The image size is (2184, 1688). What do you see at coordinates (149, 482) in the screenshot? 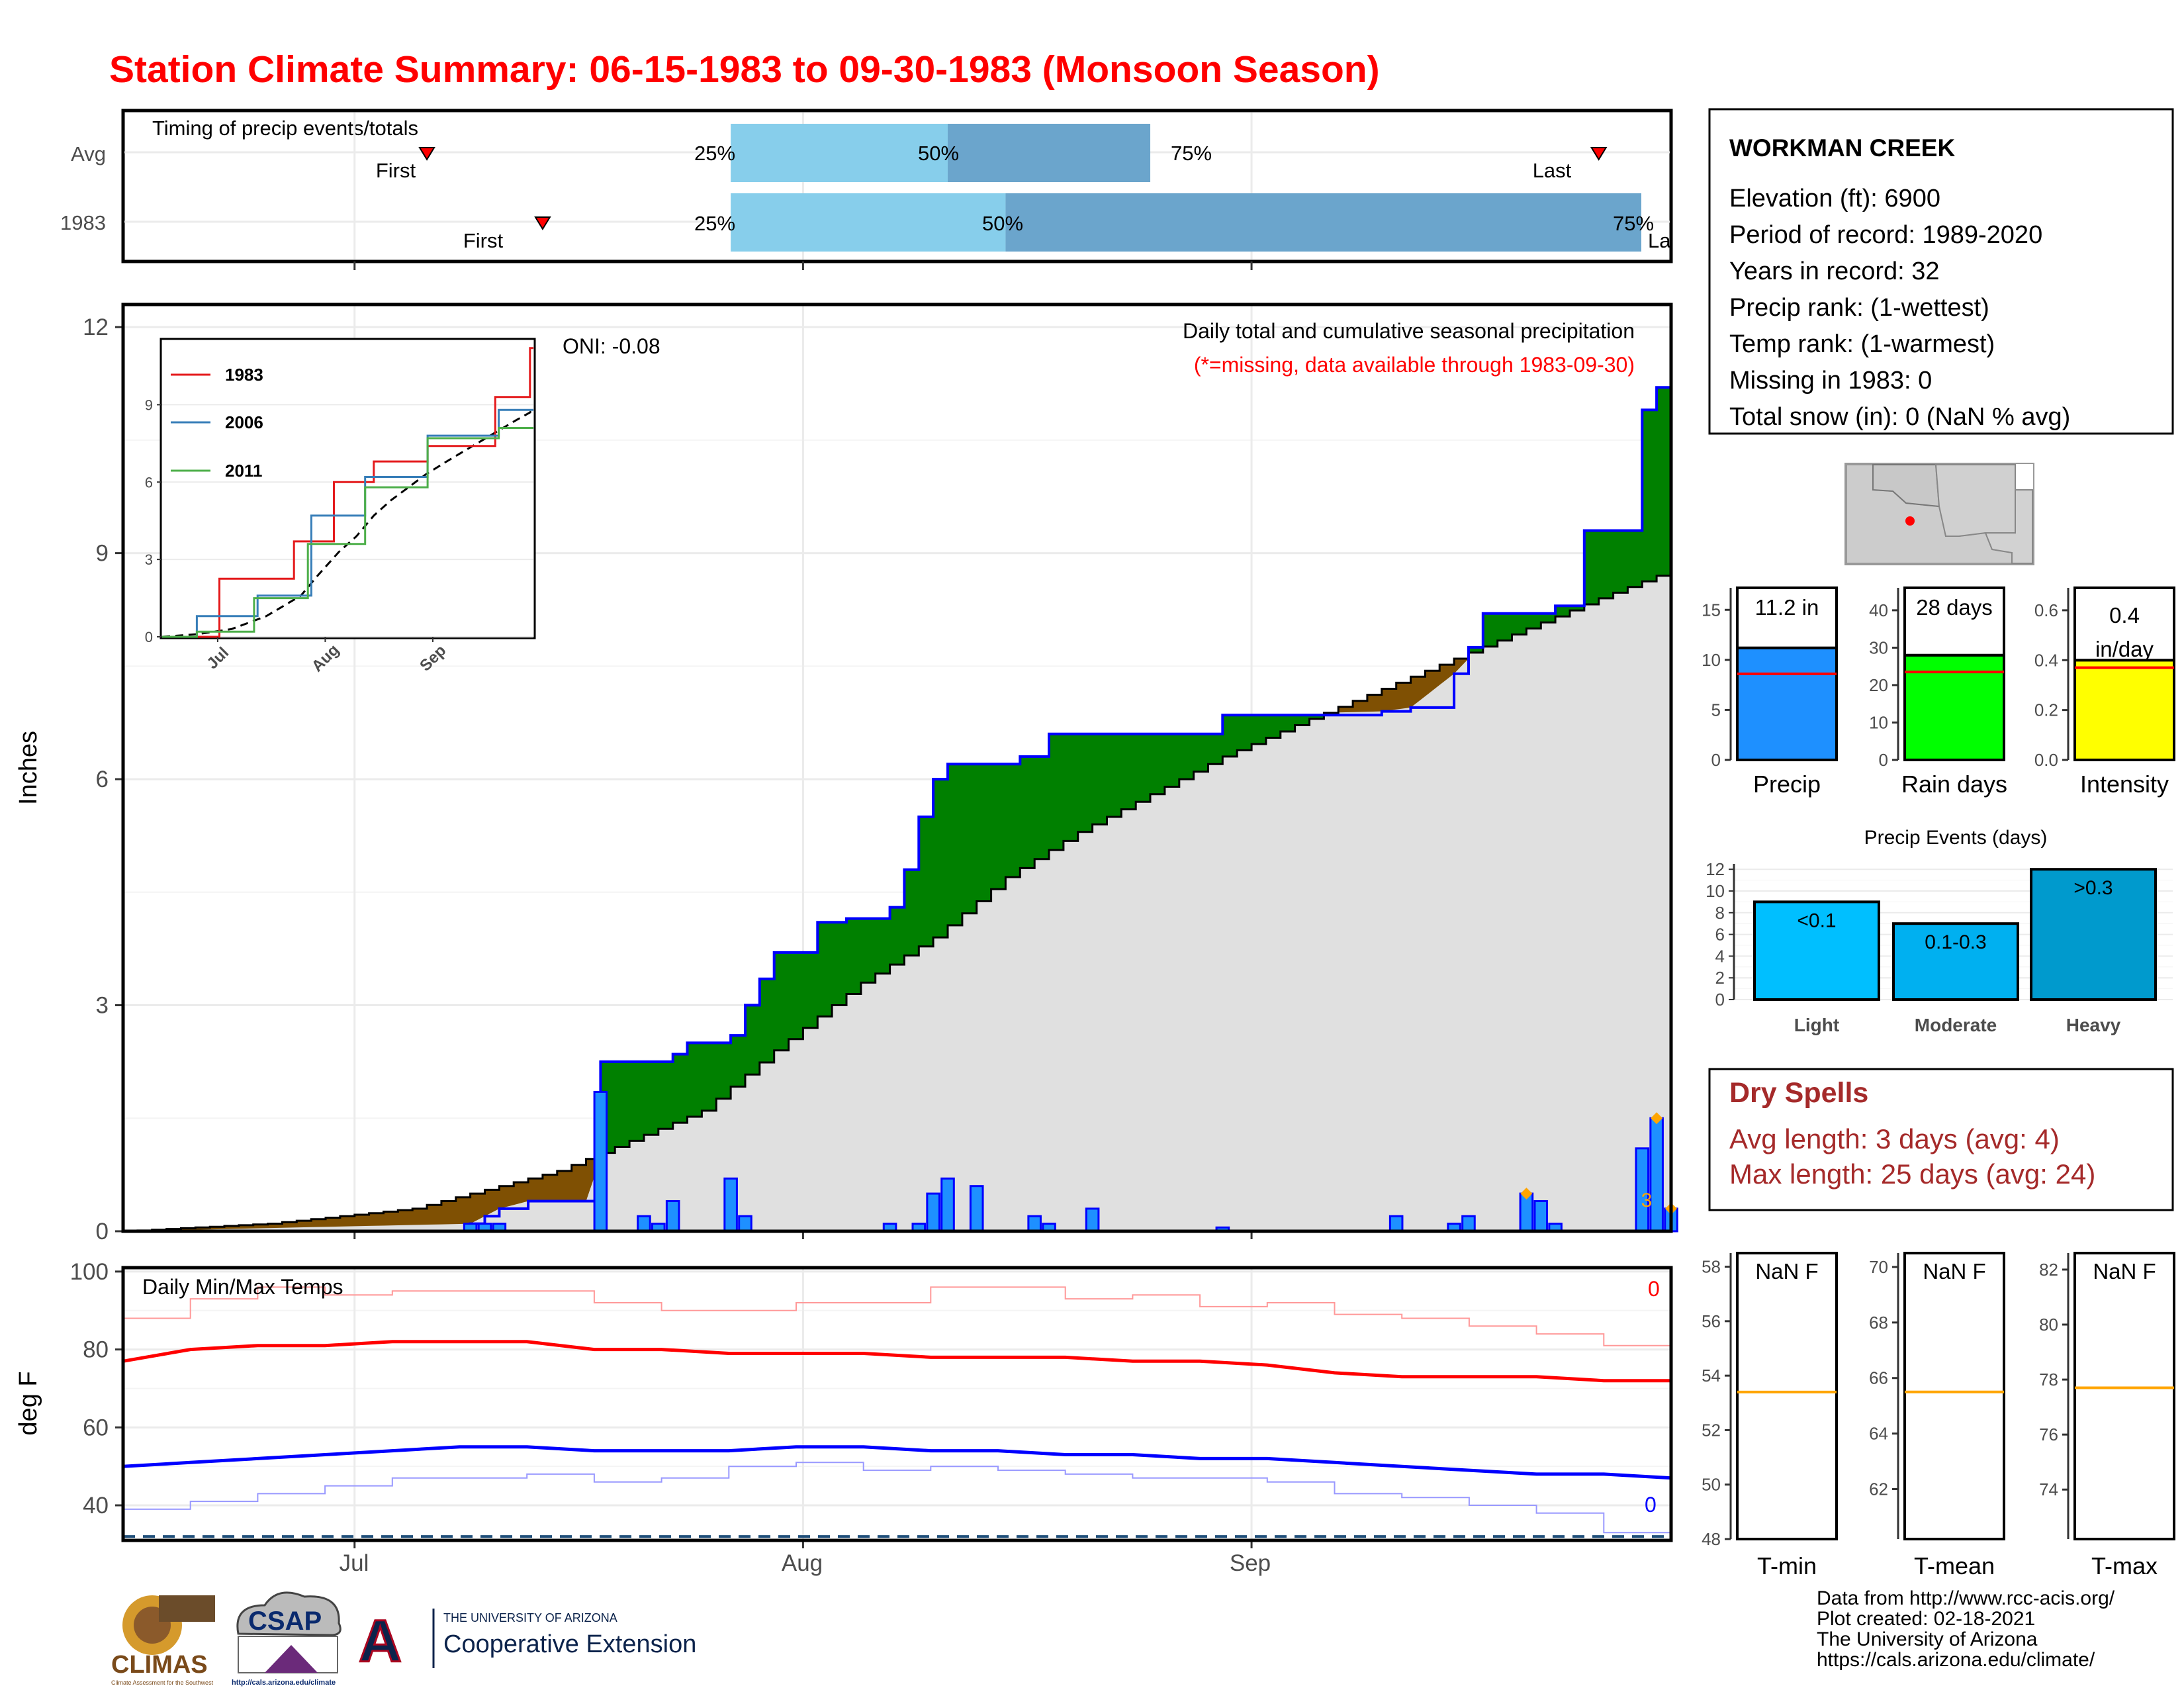
I see `inset-y-tick-label: 6` at bounding box center [149, 482].